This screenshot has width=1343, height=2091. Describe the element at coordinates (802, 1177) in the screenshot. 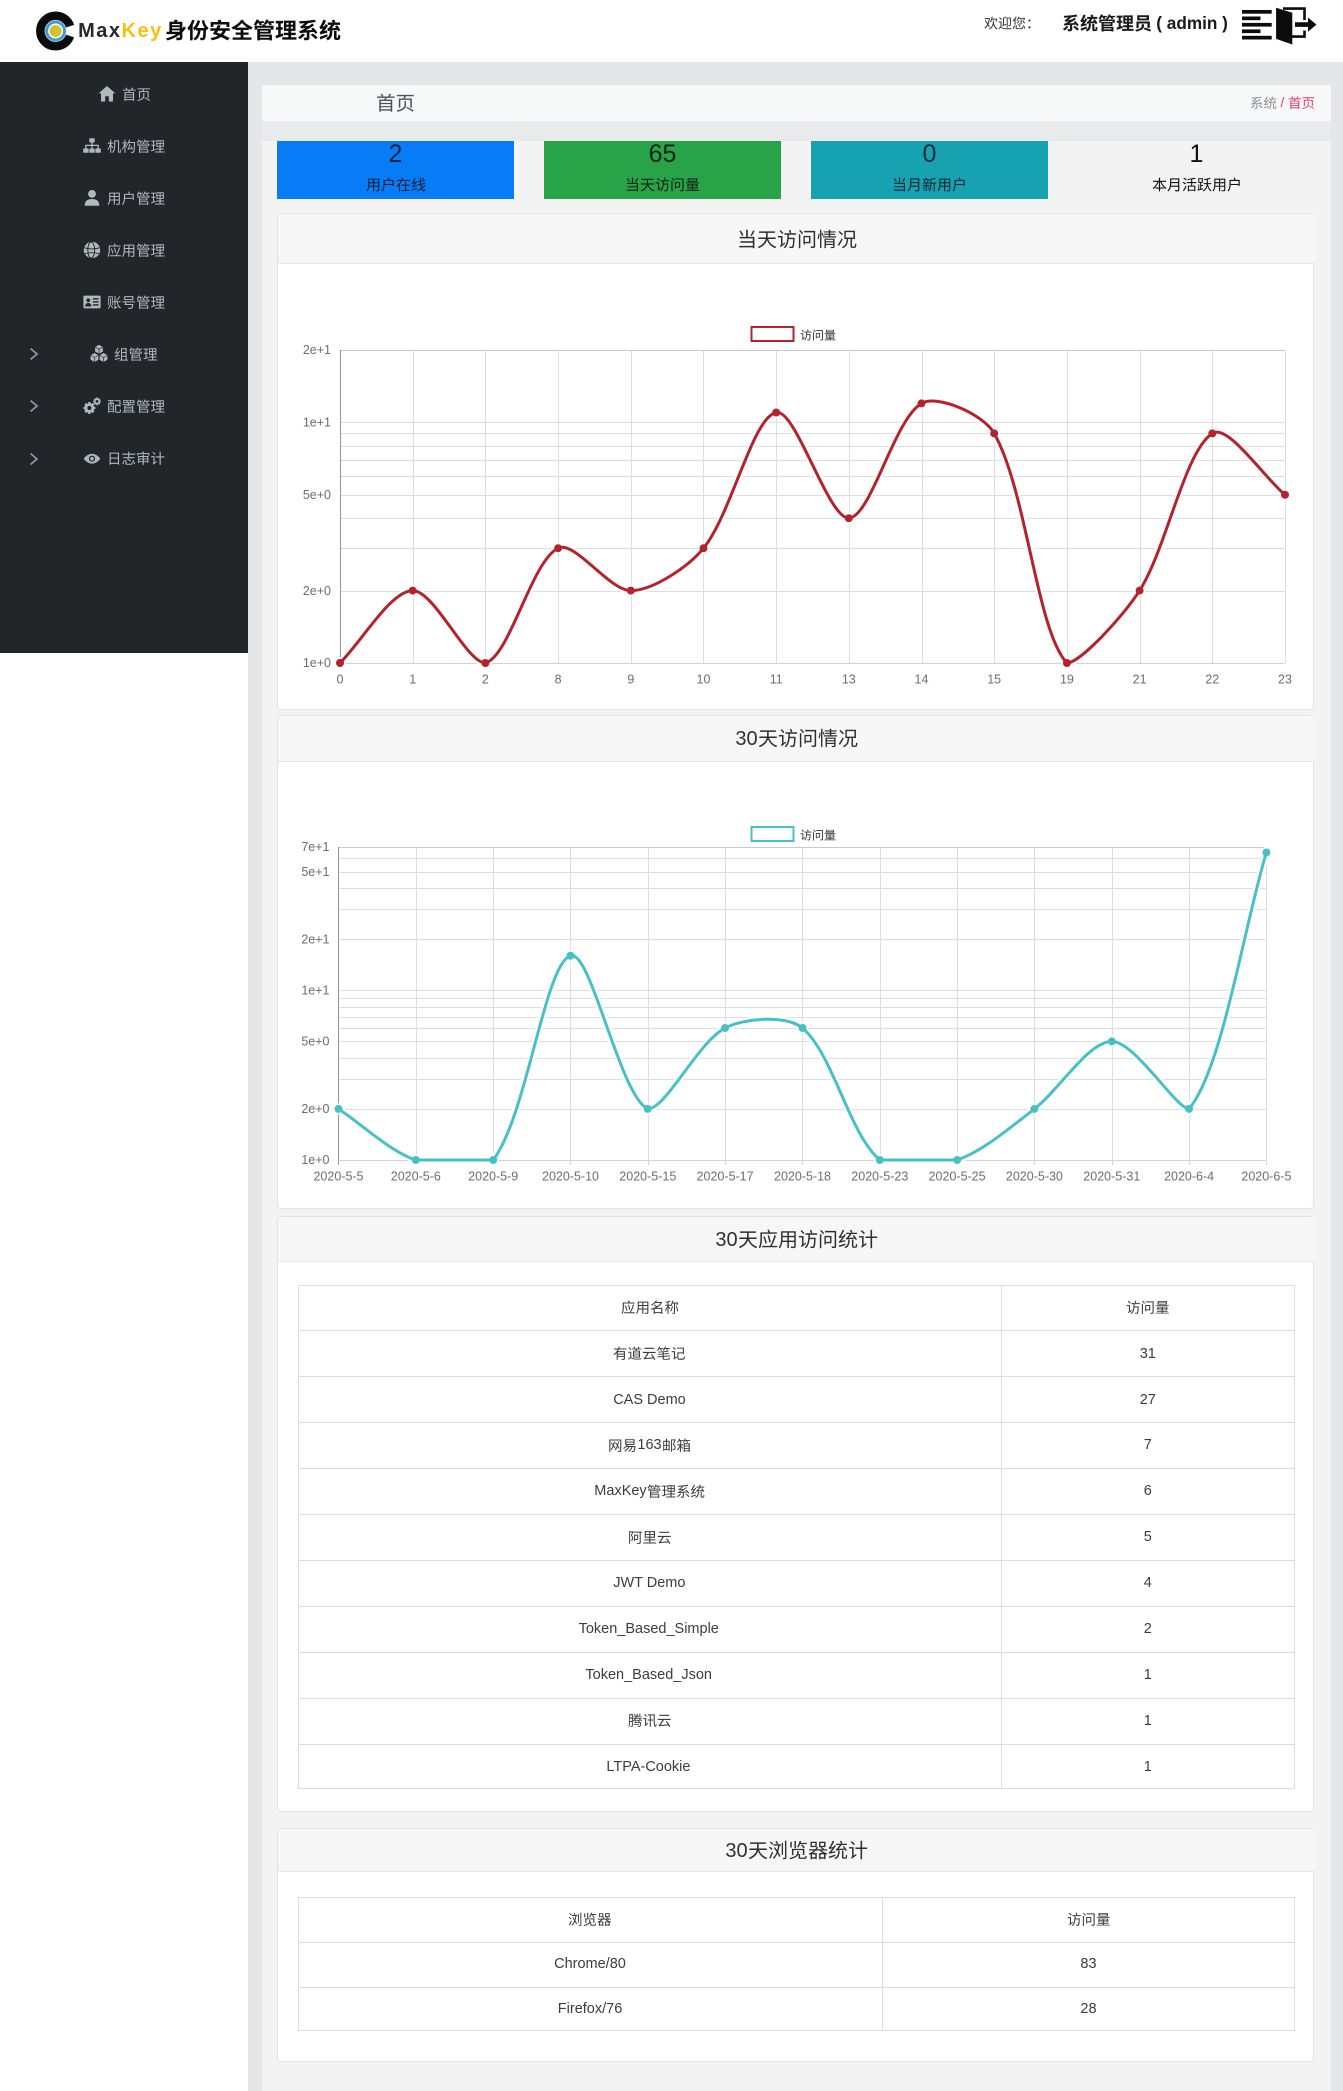

I see `svg-text: 2020-5-18` at that location.